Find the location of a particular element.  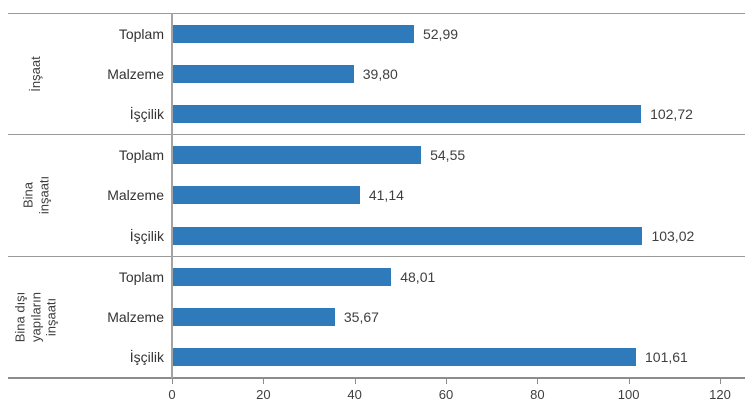

value-label: 52,99 is located at coordinates (440, 34).